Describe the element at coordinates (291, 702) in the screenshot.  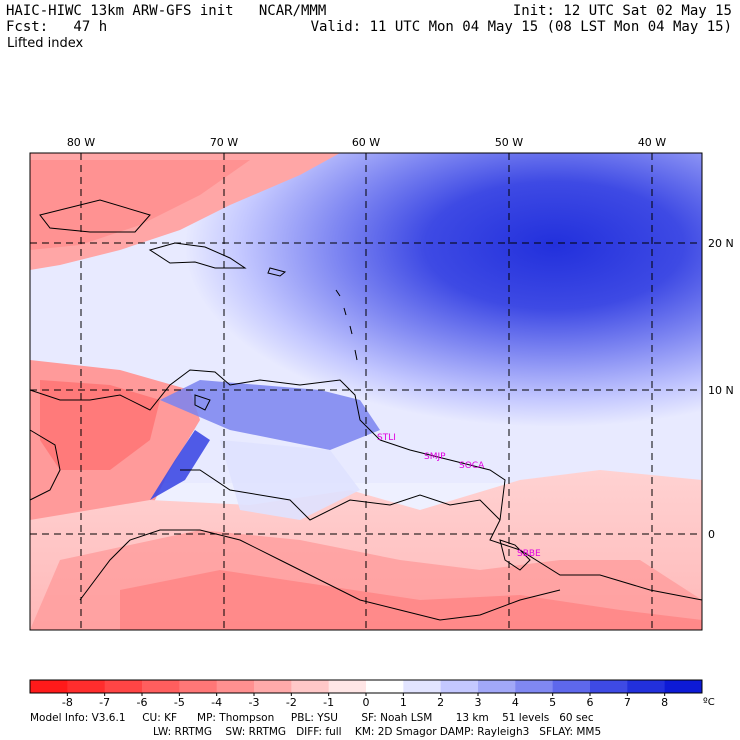
I see `colorbar-tick-label: -2` at that location.